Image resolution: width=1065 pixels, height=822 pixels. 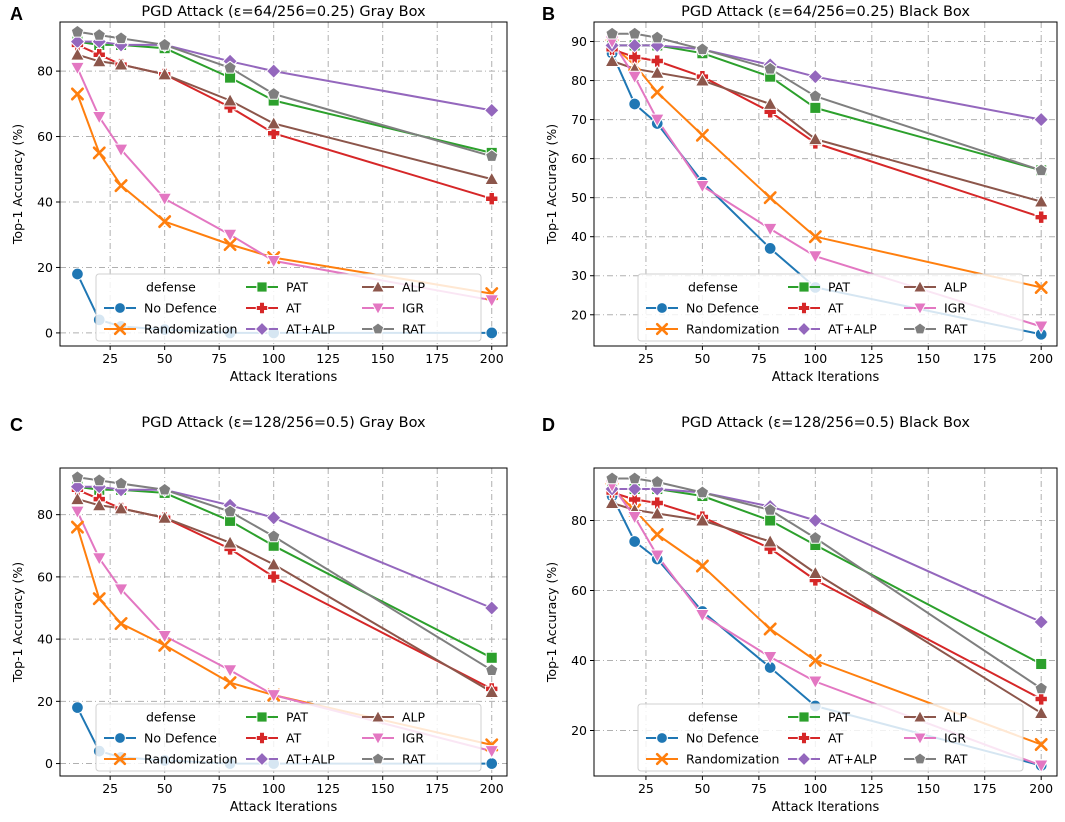 What do you see at coordinates (16, 14) in the screenshot?
I see `panel-label: A` at bounding box center [16, 14].